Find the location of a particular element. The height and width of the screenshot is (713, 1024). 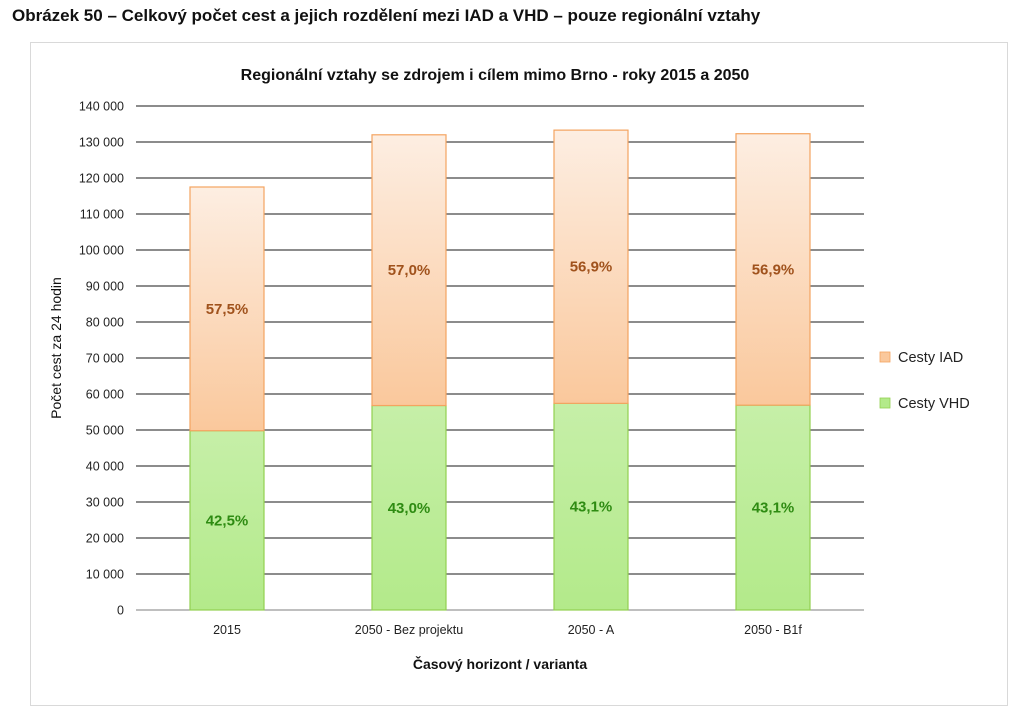

y-tick-label: 120 000 is located at coordinates (101, 179).